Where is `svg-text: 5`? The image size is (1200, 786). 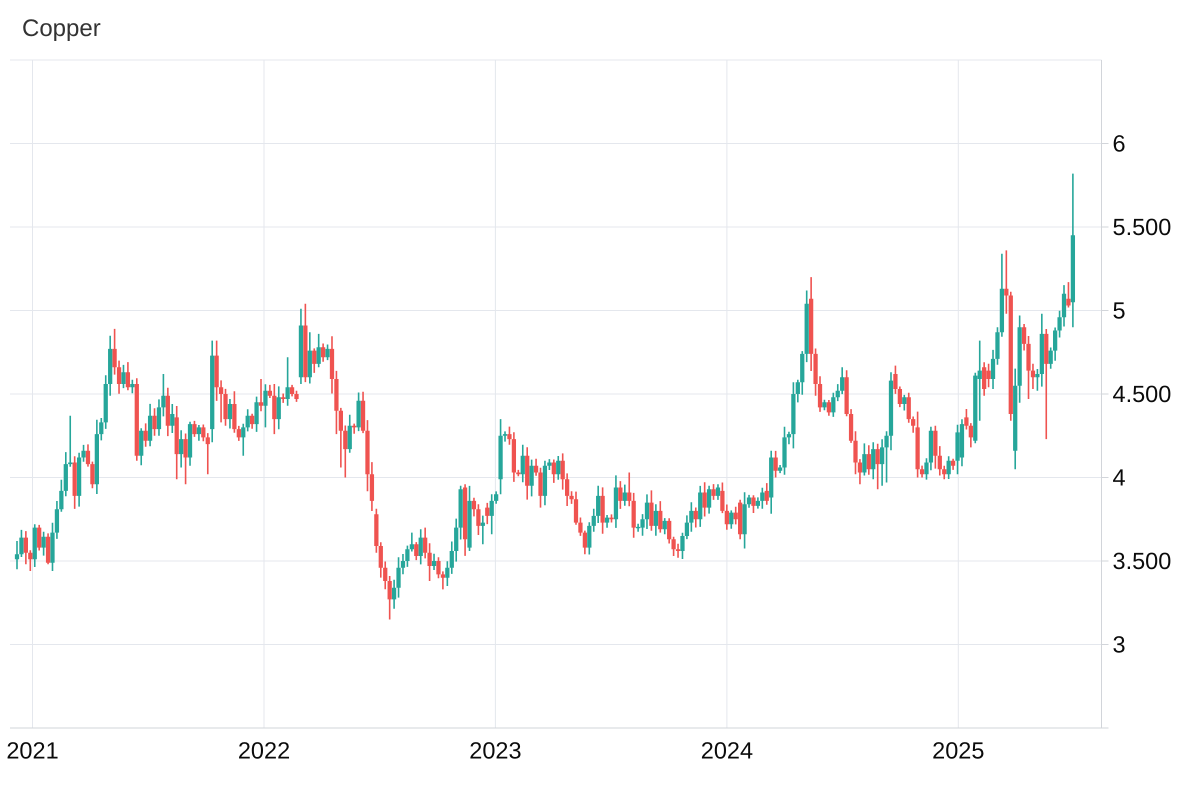
svg-text: 5 is located at coordinates (1119, 311).